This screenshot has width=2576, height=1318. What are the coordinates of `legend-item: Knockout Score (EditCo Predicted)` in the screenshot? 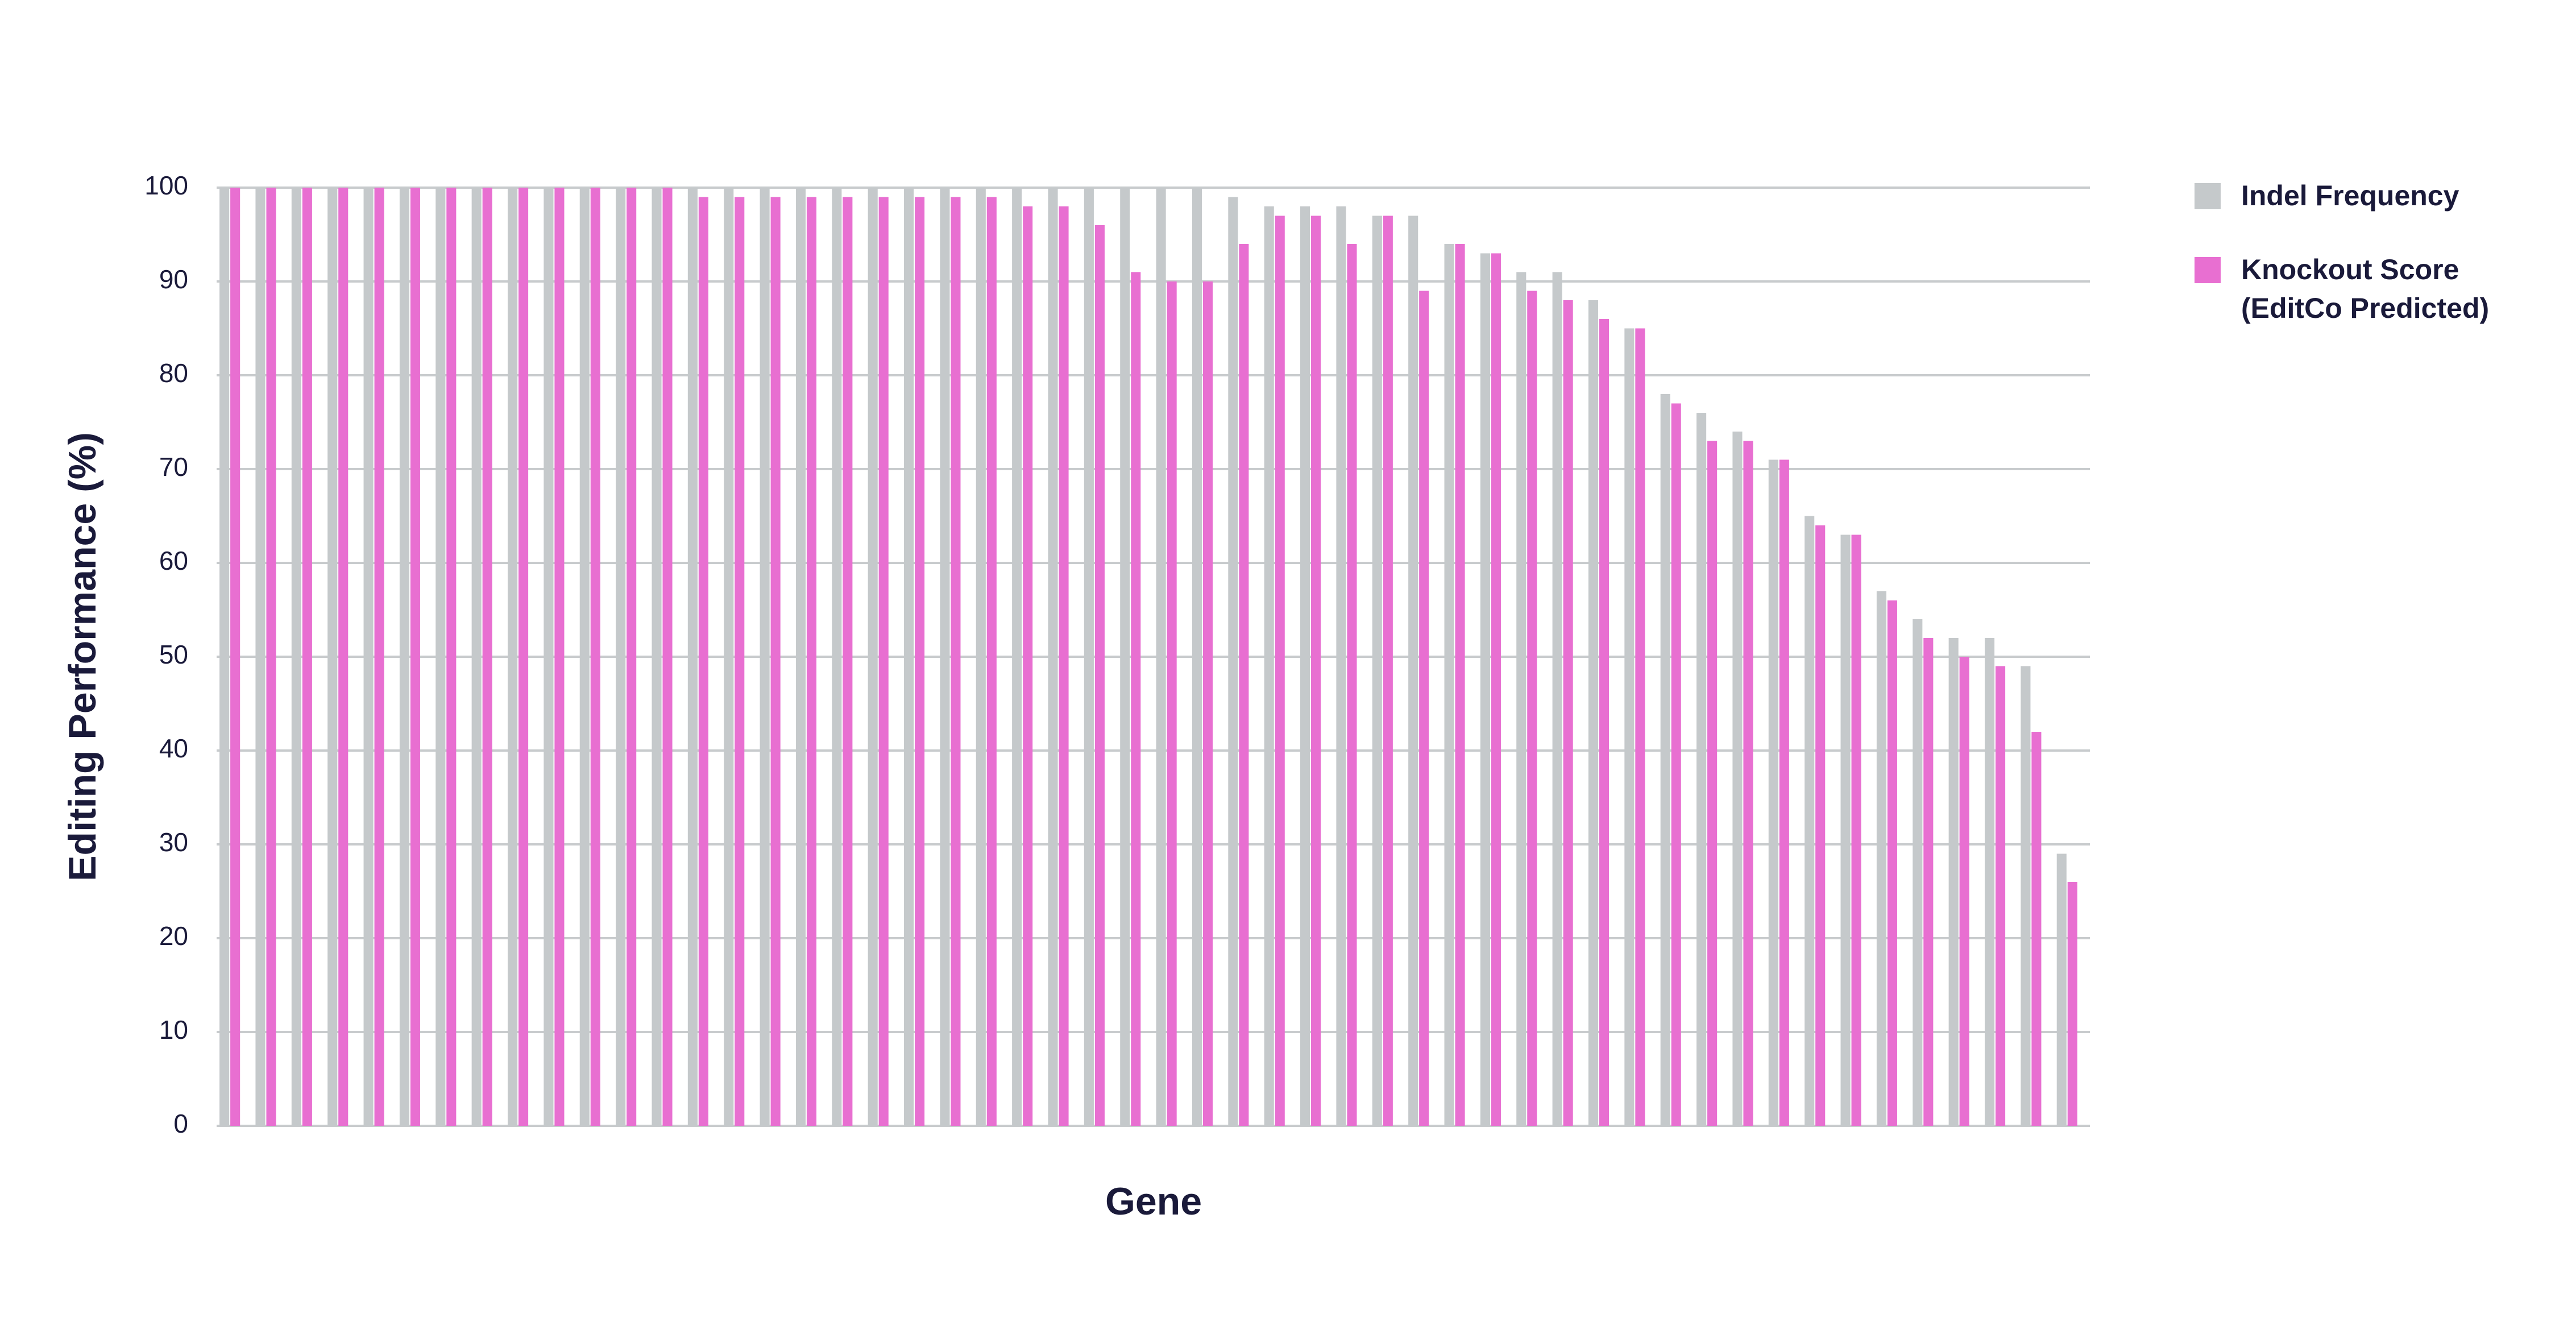 It's located at (2377, 289).